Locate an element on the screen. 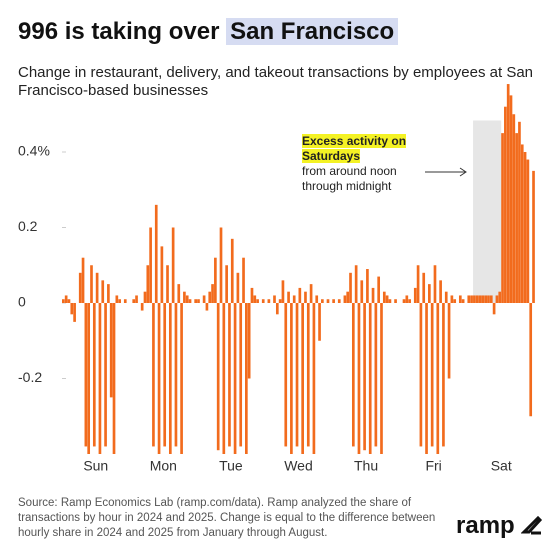 Image resolution: width=560 pixels, height=560 pixels. y-tick-label: 0.4% is located at coordinates (34, 151).